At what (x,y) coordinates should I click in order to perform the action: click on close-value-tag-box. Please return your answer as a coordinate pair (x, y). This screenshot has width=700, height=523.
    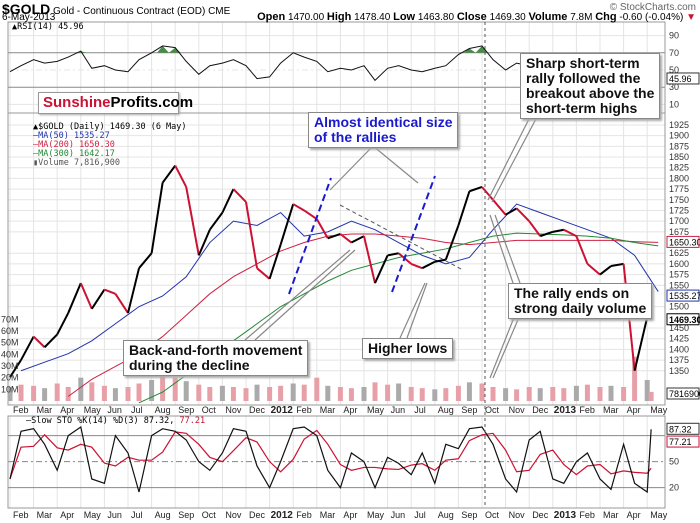
    Looking at the image, I should click on (683, 319).